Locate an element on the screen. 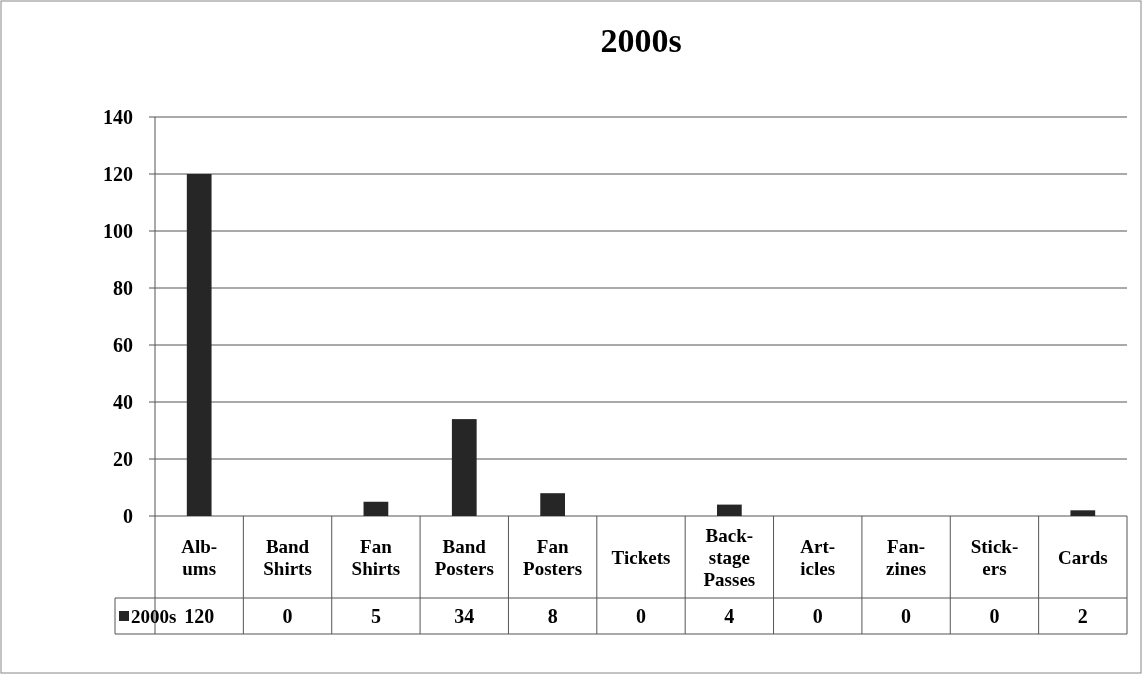 This screenshot has height=675, width=1143. x-tick-label: Alb- ums is located at coordinates (199, 557).